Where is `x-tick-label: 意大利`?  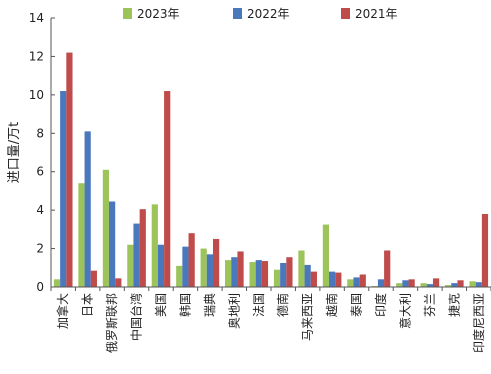
x-tick-label: 意大利 is located at coordinates (404, 311).